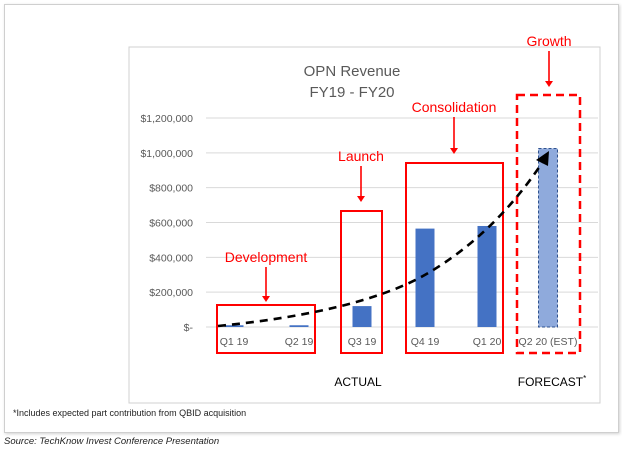  What do you see at coordinates (542, 158) in the screenshot?
I see `trend-arrowhead` at bounding box center [542, 158].